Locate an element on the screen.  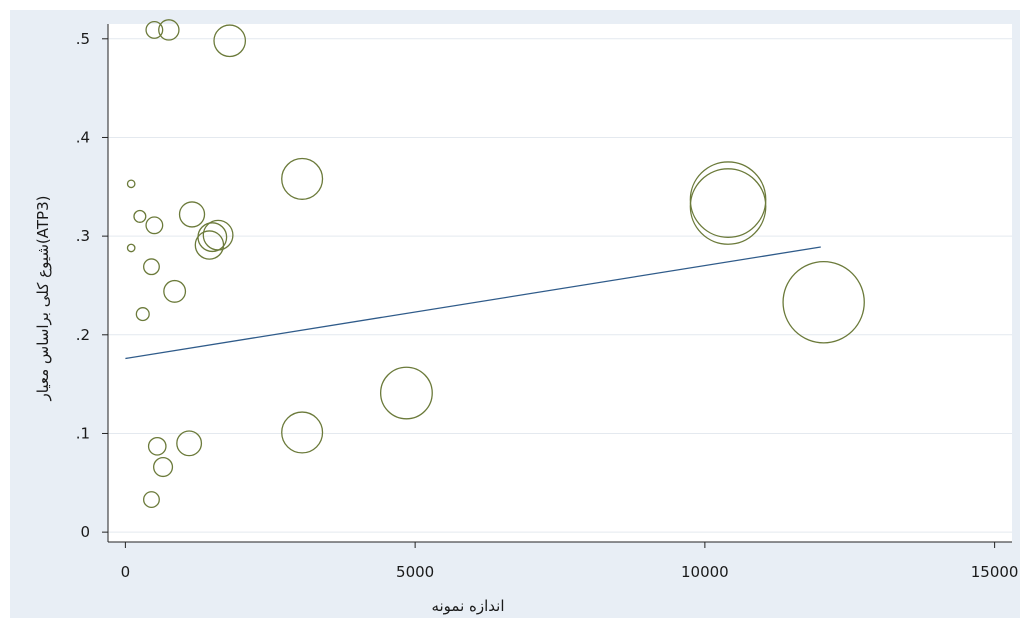
y-tick-label: .5 is located at coordinates (83, 39).